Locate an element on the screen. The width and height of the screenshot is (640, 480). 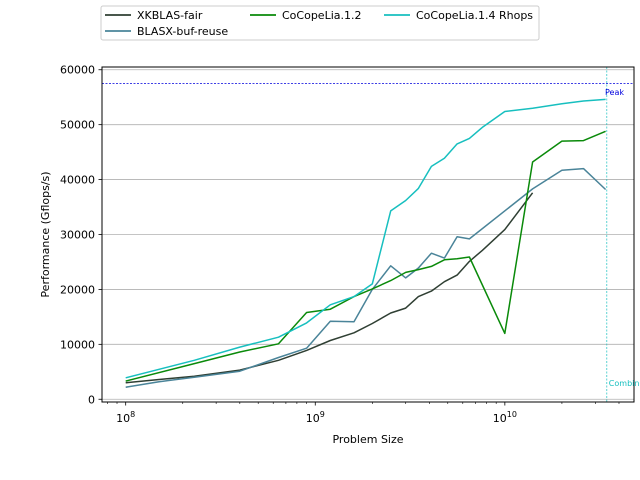
y-tick-label: 40000 is located at coordinates (77, 180).